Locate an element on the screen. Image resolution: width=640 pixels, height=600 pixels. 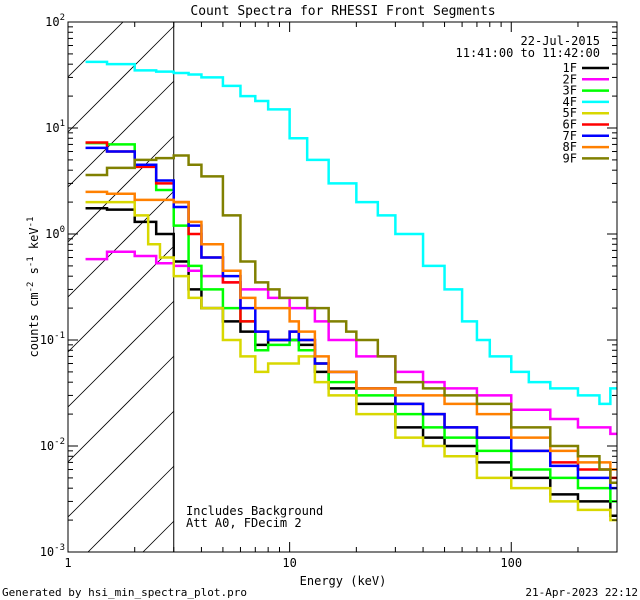
y-tick-label: 10¹ is located at coordinates (55, 127).